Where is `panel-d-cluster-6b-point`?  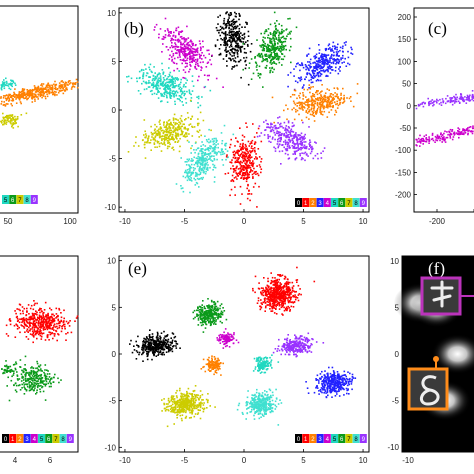
panel-d-cluster-6b-point is located at coordinates (8, 371).